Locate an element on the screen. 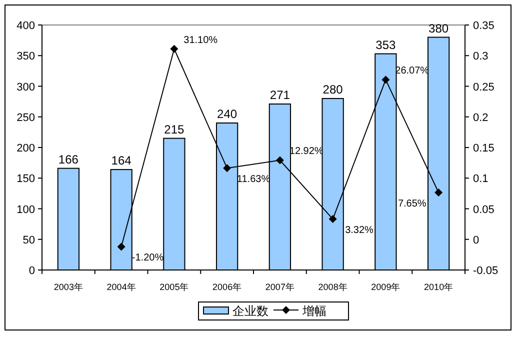 The height and width of the screenshot is (338, 518). data-label: 164 is located at coordinates (121, 161).